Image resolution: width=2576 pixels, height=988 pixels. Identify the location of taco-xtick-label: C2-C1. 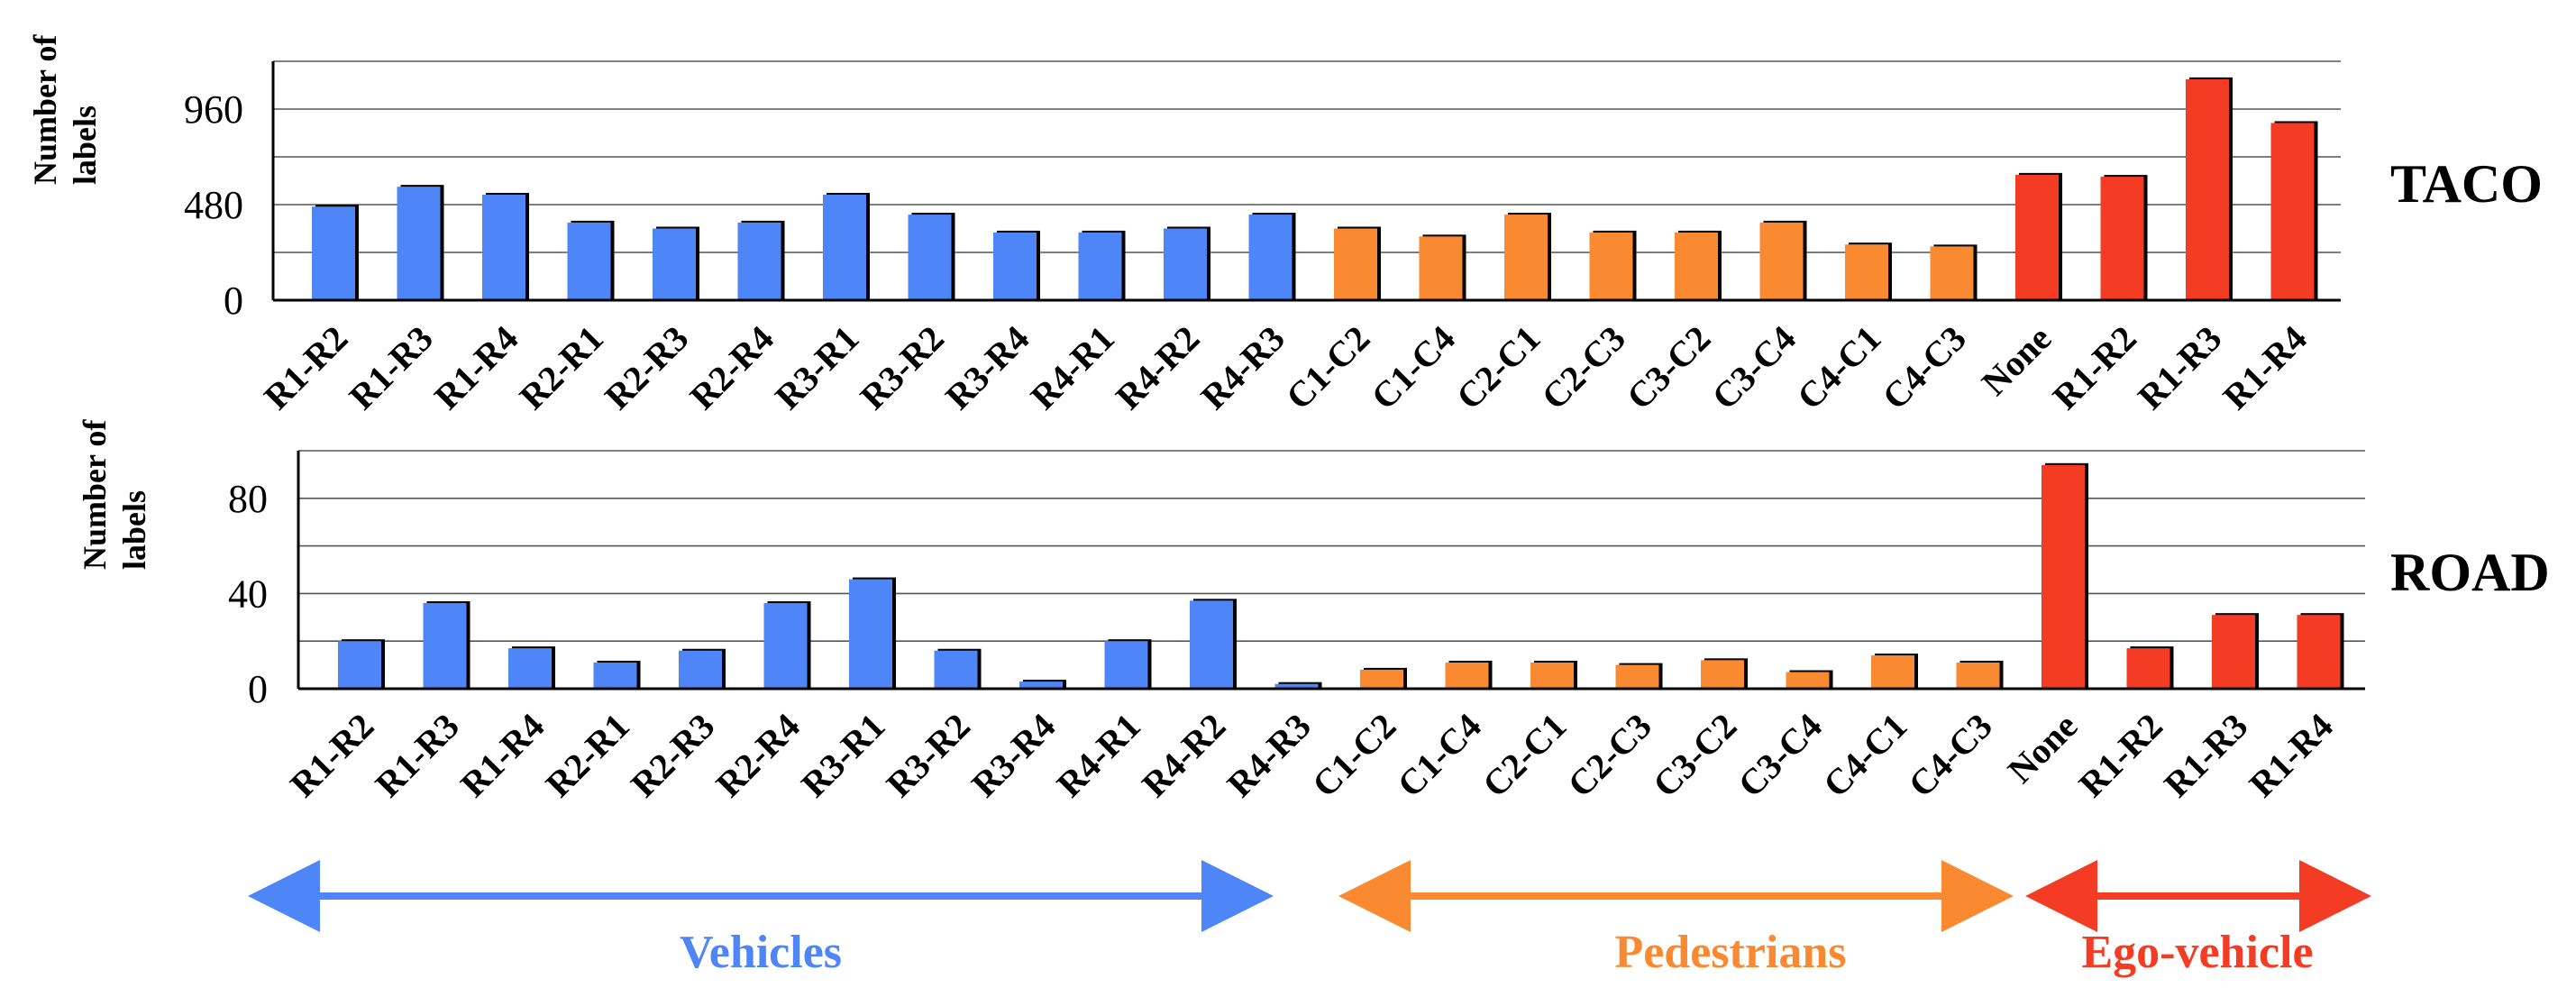
(1498, 367).